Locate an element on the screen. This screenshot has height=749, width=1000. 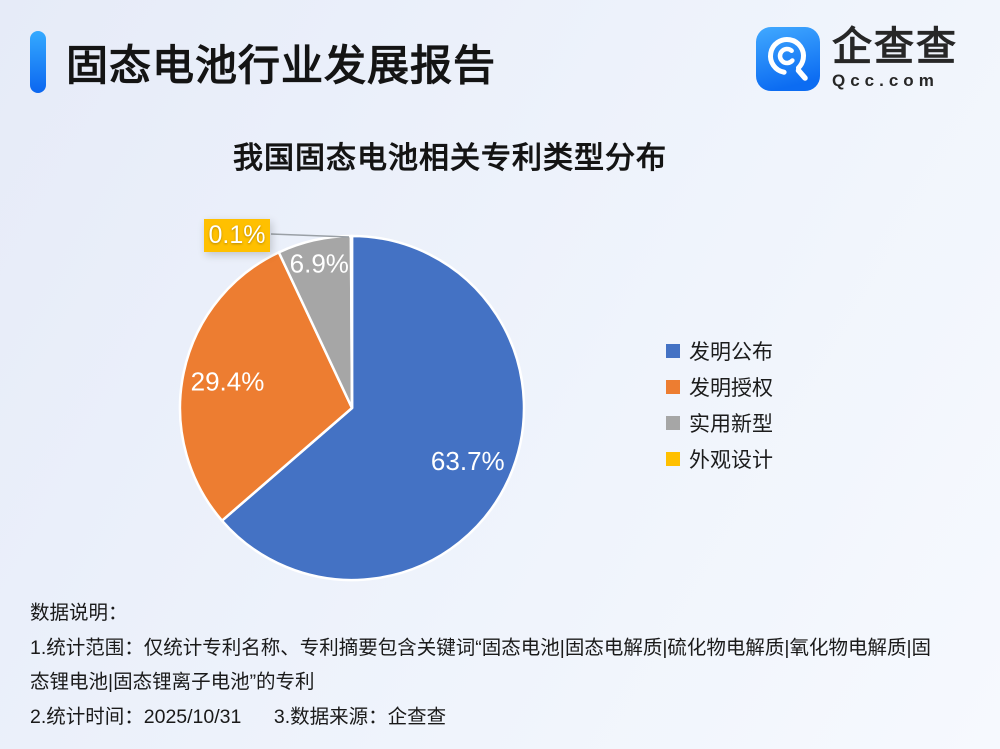
chart-title: 我国固态电池相关专利类型分布 is located at coordinates (450, 158).